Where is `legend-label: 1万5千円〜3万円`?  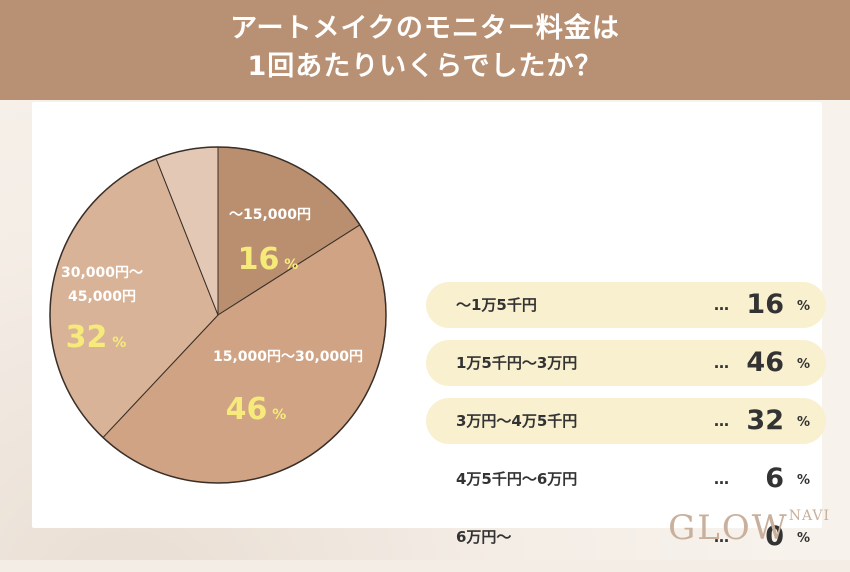
legend-label: 1万5千円〜3万円 is located at coordinates (517, 363).